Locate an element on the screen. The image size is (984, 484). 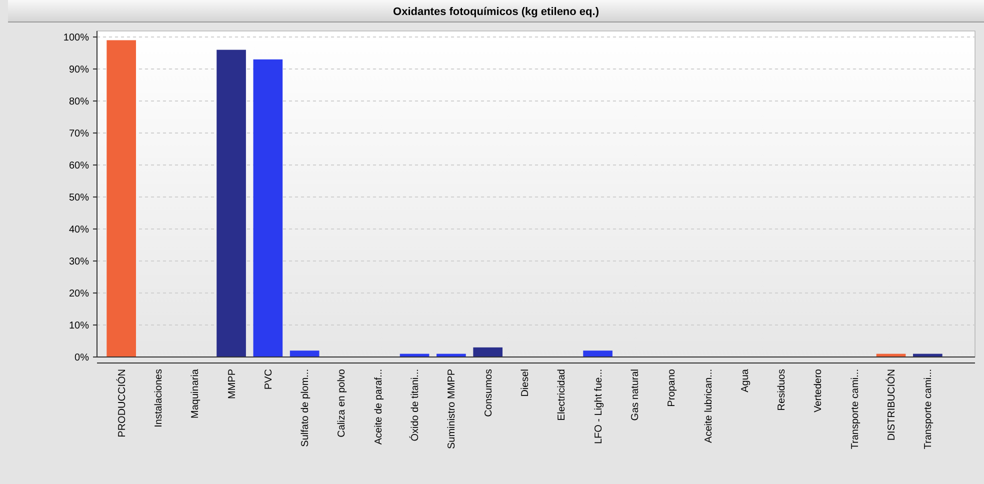
chart-title: Oxidantes fotoquímicos (kg etileno eq.) is located at coordinates (496, 12).